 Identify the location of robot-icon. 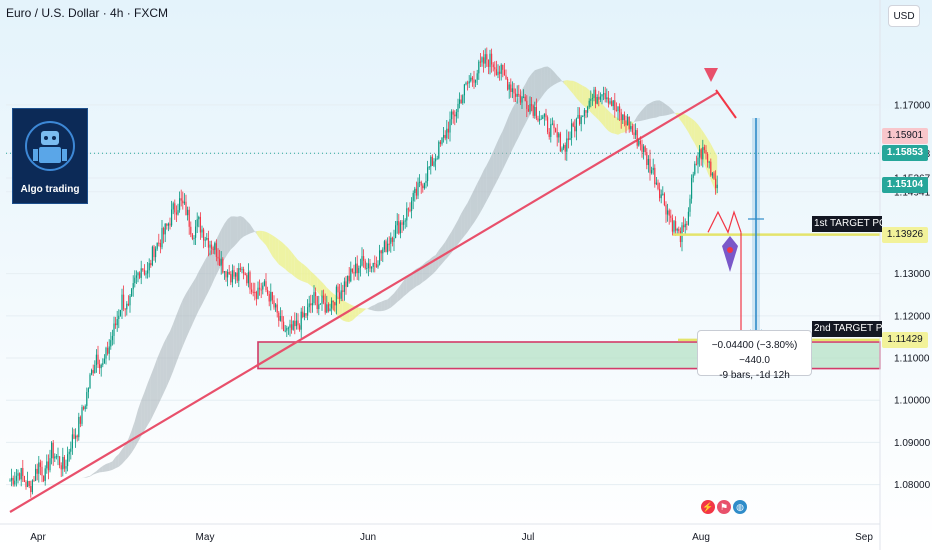
(50, 146).